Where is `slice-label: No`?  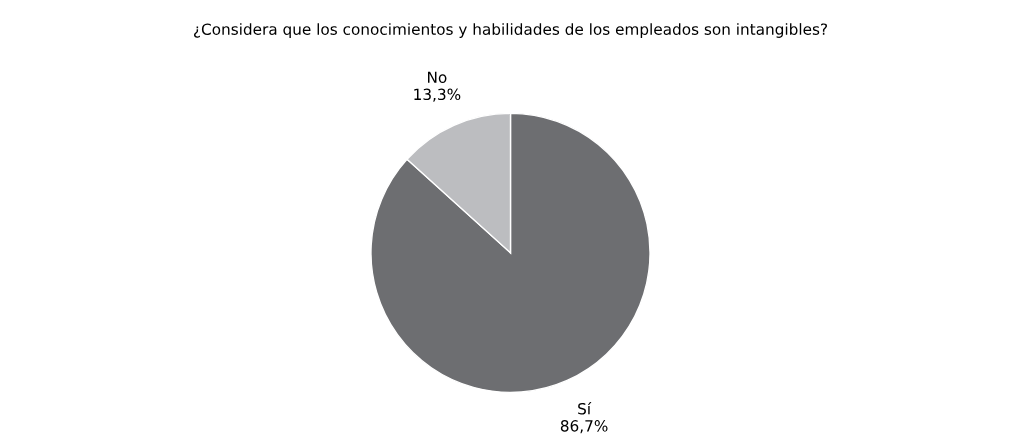
slice-label: No is located at coordinates (437, 77).